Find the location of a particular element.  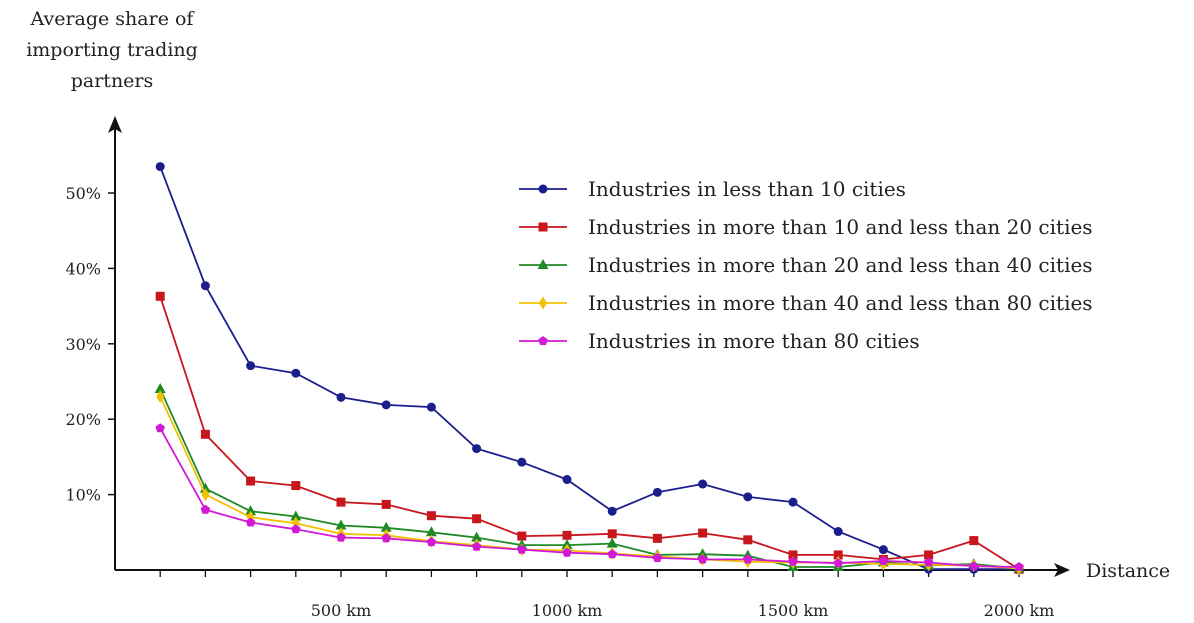

y-tick-label: 40% is located at coordinates (83, 268).